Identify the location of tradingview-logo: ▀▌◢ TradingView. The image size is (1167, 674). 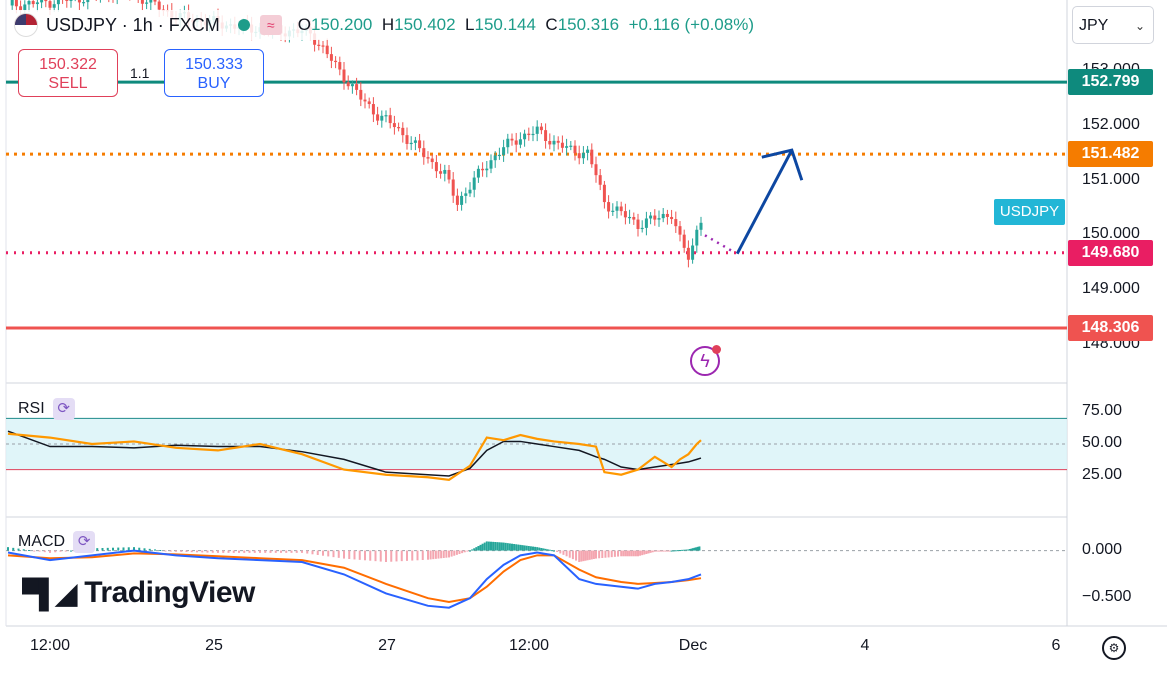
(138, 593).